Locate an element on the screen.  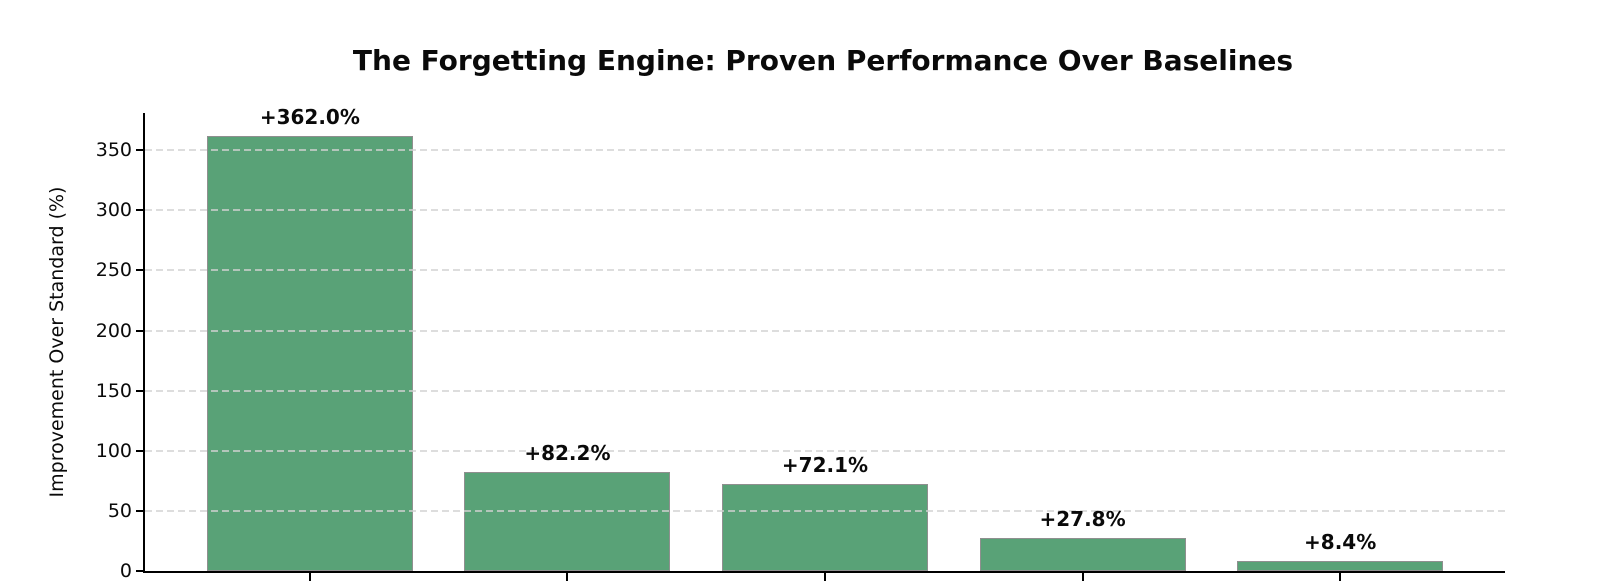
bar-value-label: +82.2% is located at coordinates (567, 453).